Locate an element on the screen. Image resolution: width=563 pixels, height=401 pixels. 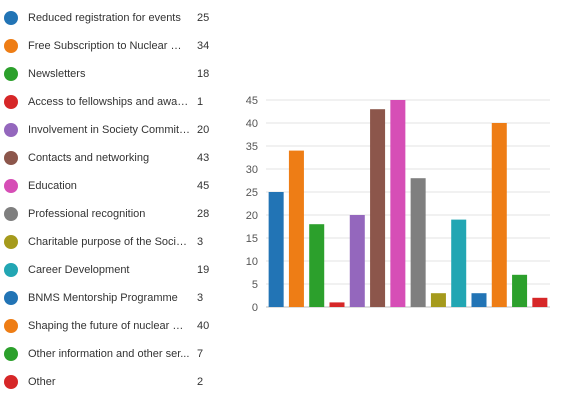
legend-item: Professional recognition 28 is located at coordinates (115, 214).